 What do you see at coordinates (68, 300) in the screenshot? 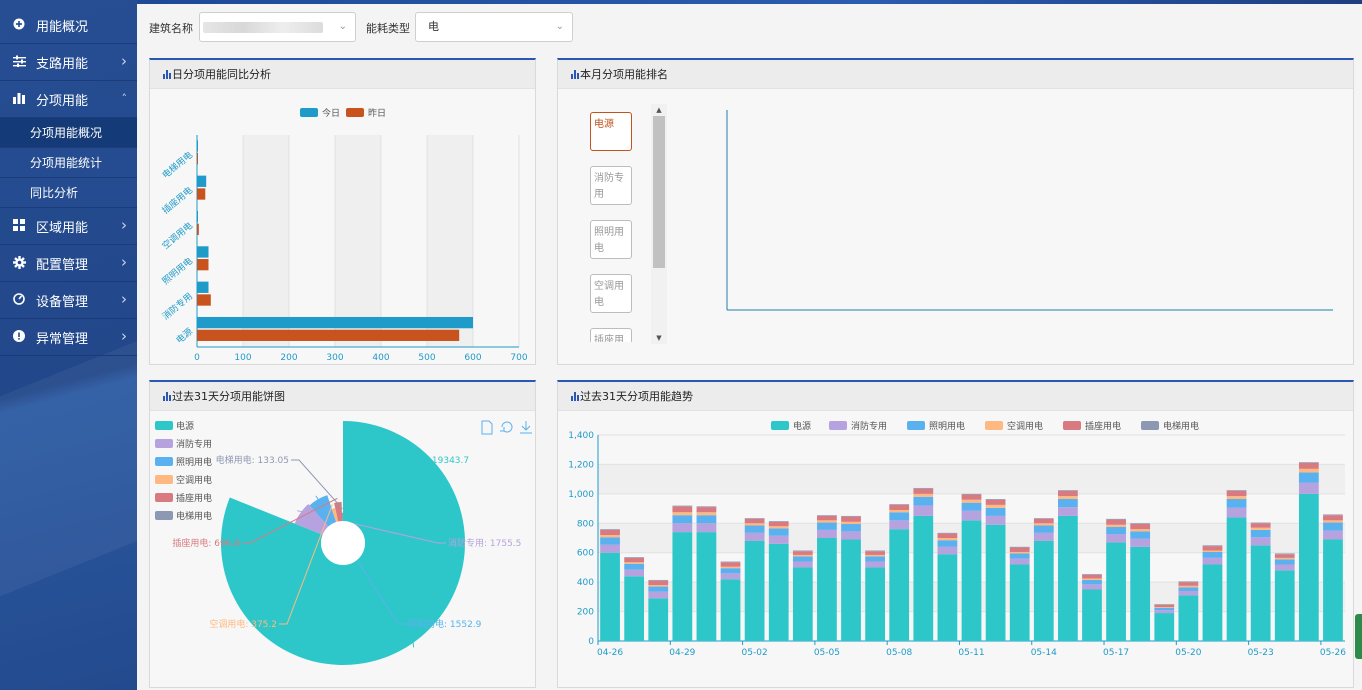
I see `sidebar-item-5: 设备管理 ›` at bounding box center [68, 300].